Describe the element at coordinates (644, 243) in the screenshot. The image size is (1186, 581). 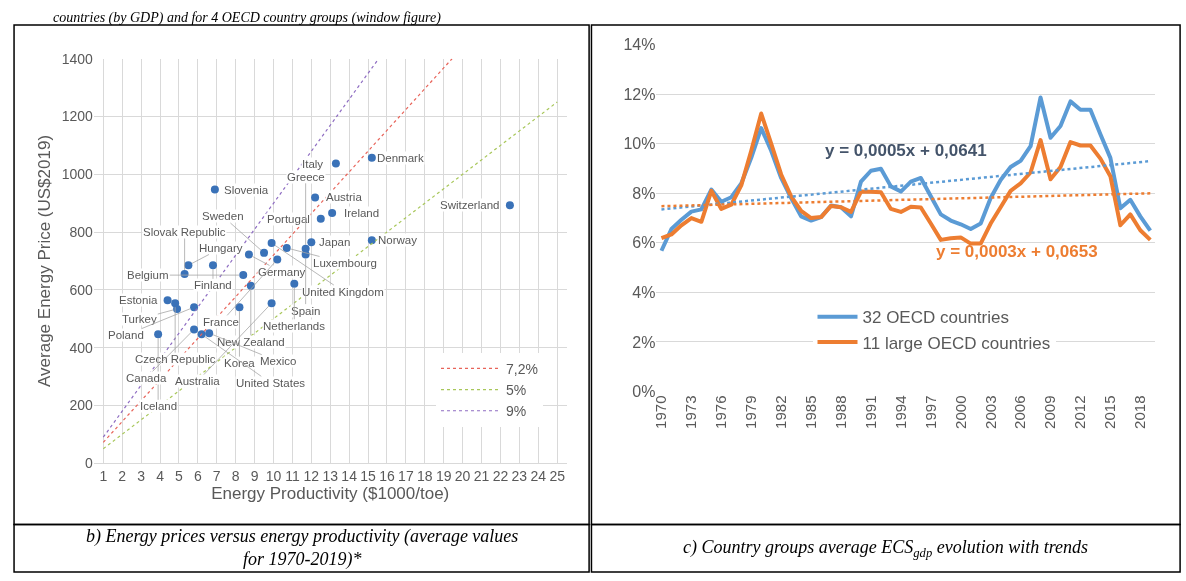
I see `y-tick-label: 6%` at that location.